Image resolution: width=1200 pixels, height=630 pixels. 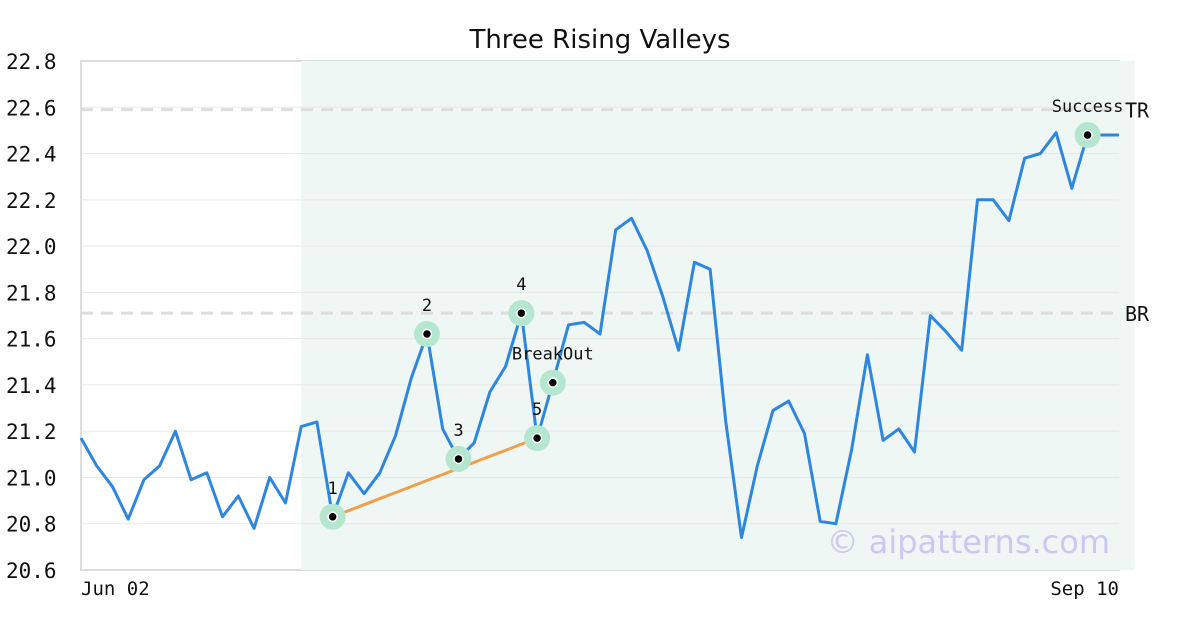 I want to click on x-tick-end: Sep 10, so click(x=1084, y=589).